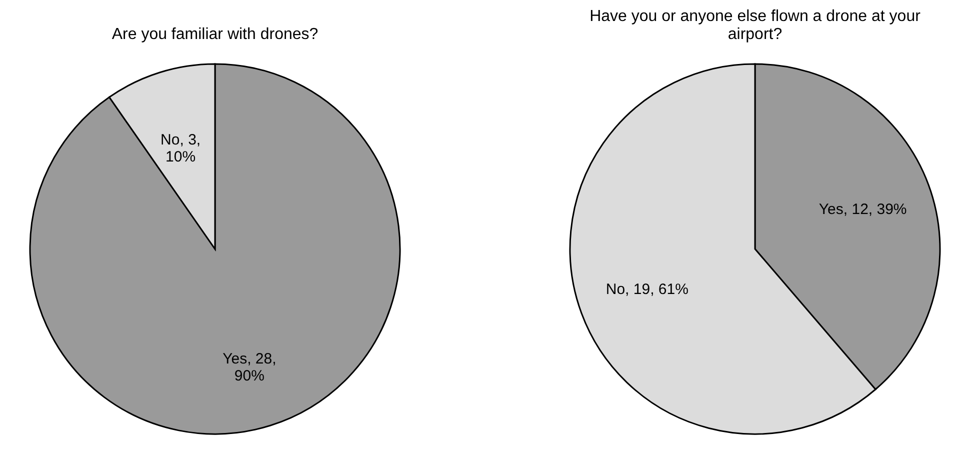 The height and width of the screenshot is (458, 977). I want to click on chart-title: Have you or anyone else flown a drone at your airport?, so click(756, 25).